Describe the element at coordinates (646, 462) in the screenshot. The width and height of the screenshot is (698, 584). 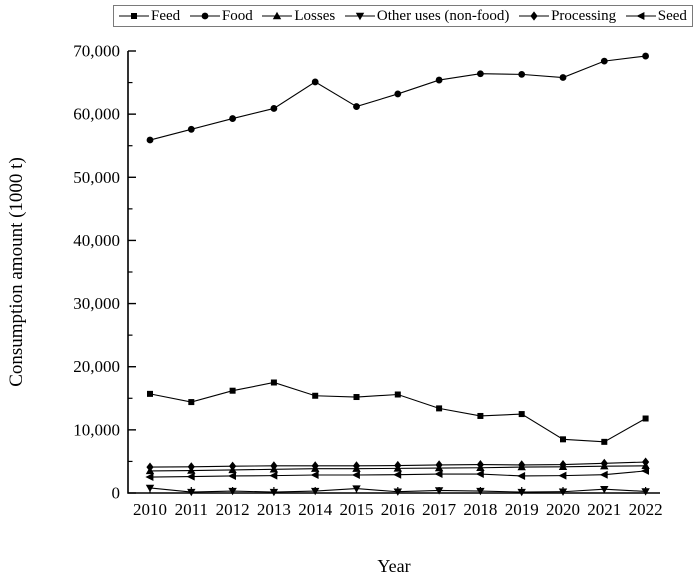
I see `processing-point-2022` at that location.